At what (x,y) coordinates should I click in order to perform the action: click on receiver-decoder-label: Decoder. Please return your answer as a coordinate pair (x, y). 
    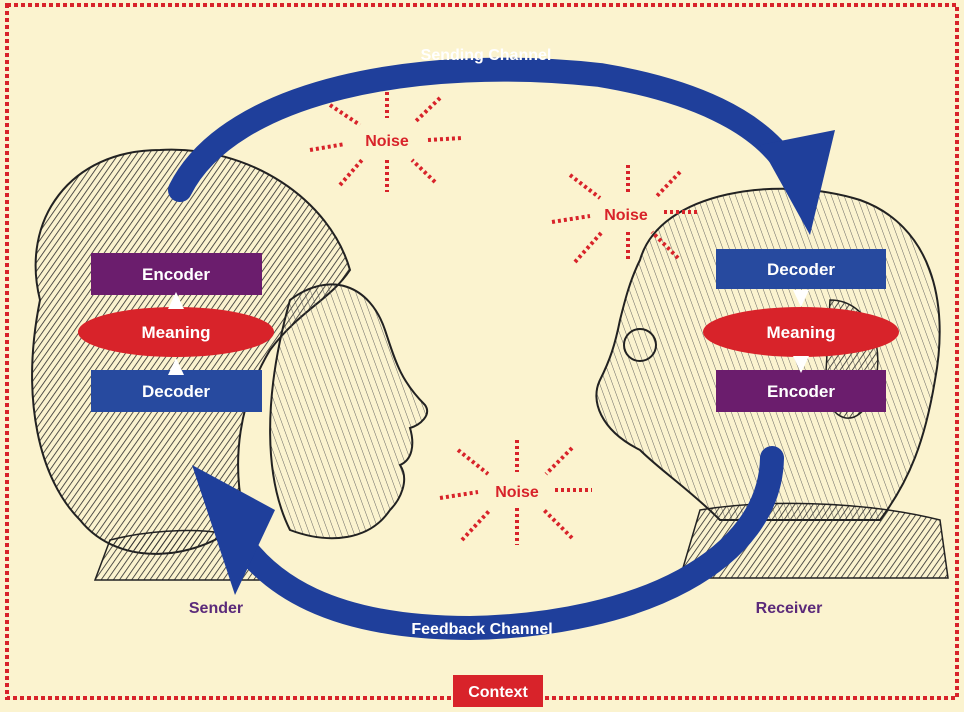
    Looking at the image, I should click on (801, 269).